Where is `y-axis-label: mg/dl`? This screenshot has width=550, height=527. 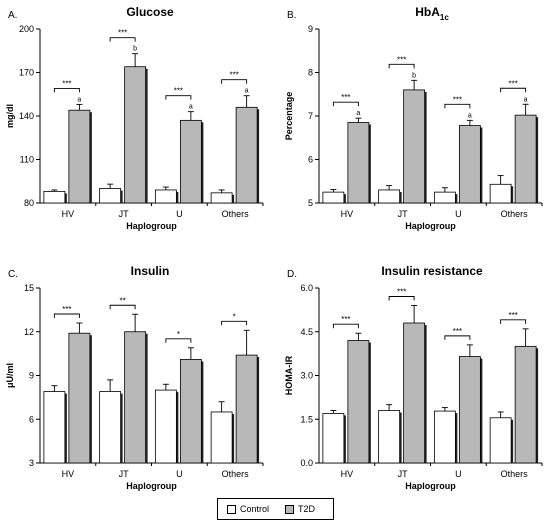
y-axis-label: mg/dl is located at coordinates (10, 116).